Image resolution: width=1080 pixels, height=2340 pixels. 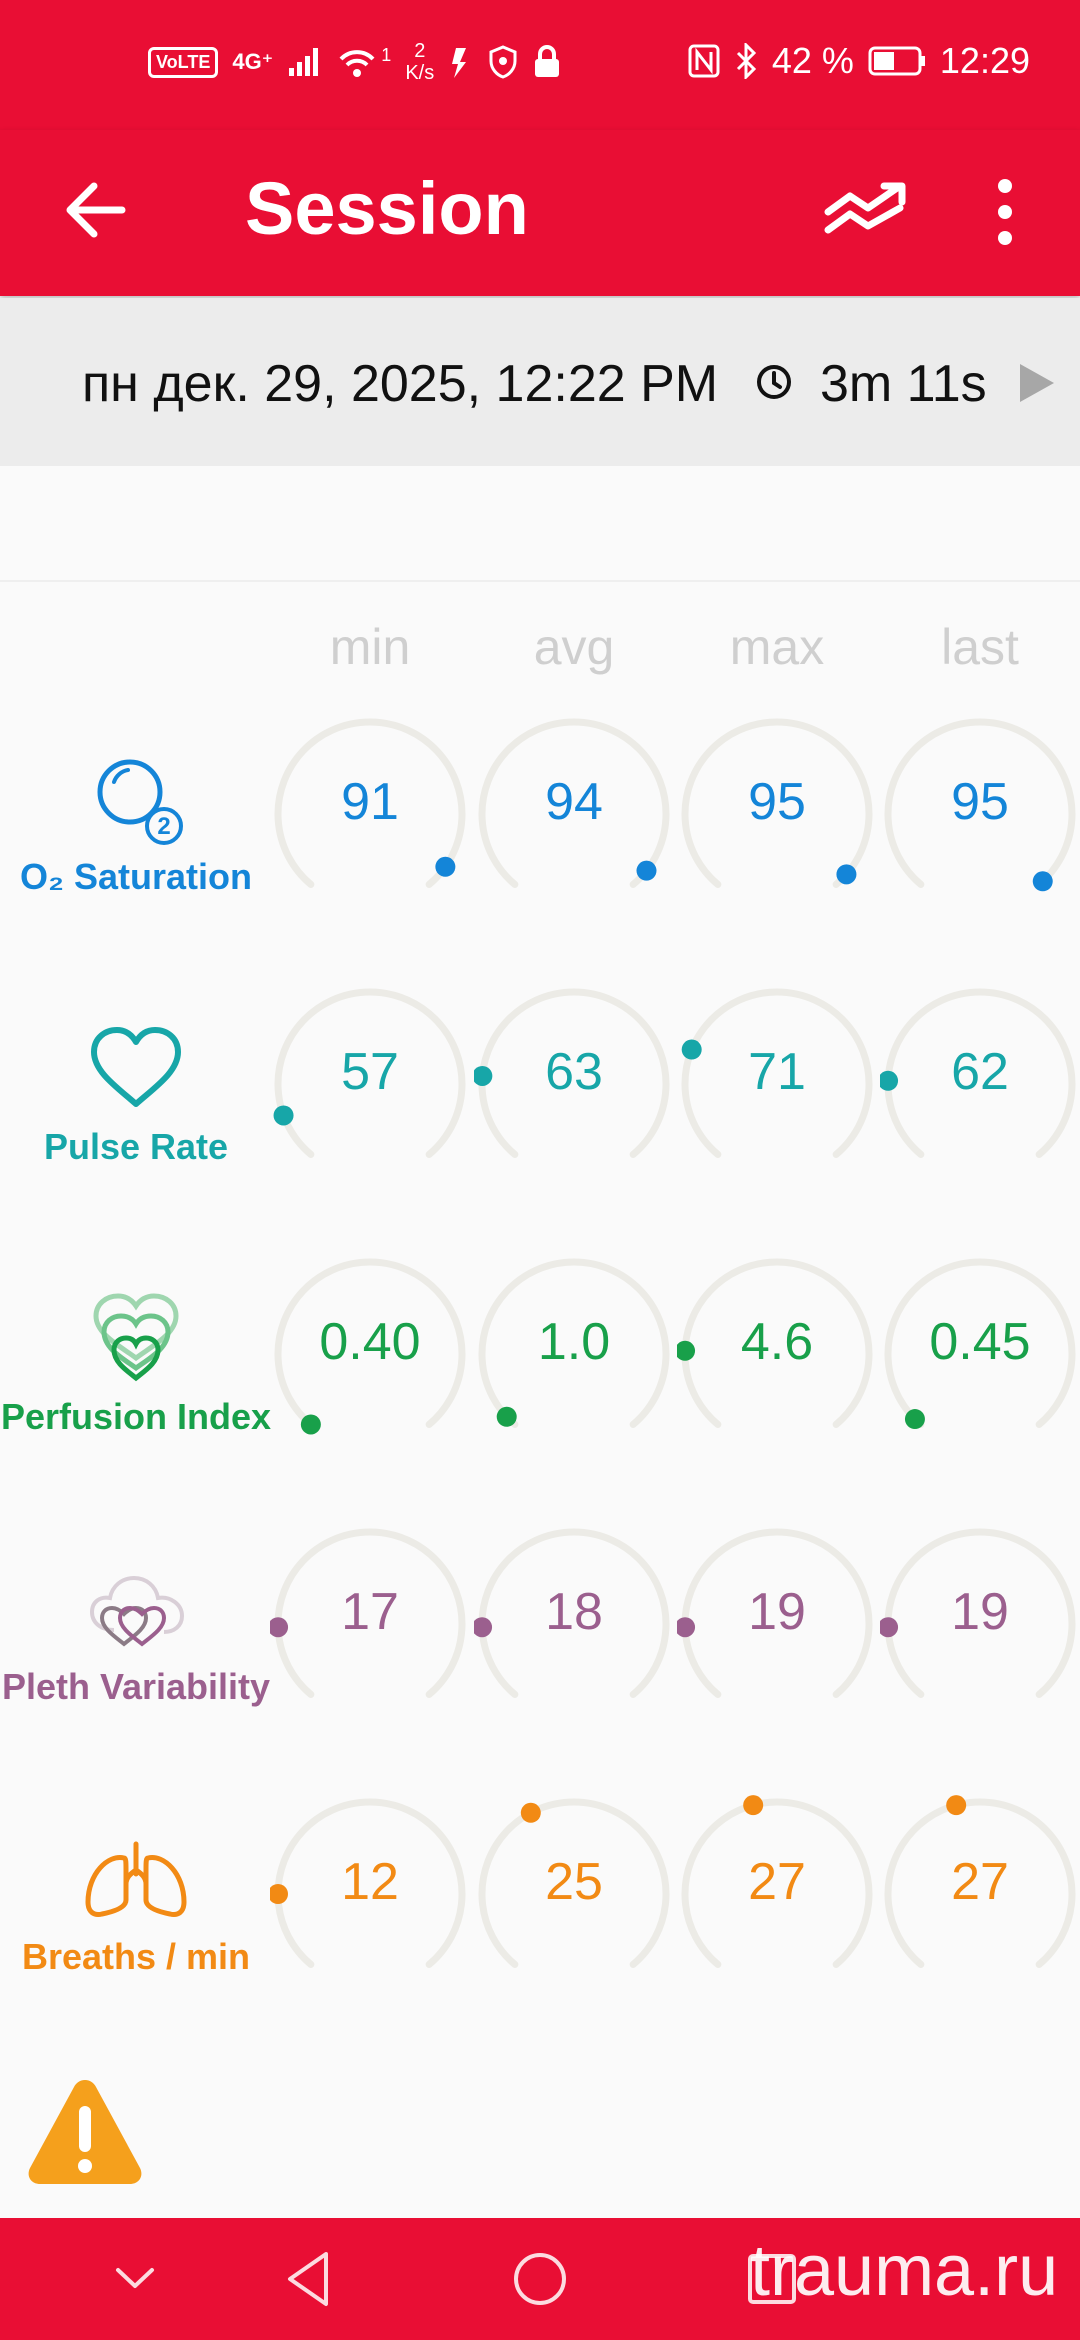 I want to click on gauge-breaths-min: 12, so click(x=370, y=1894).